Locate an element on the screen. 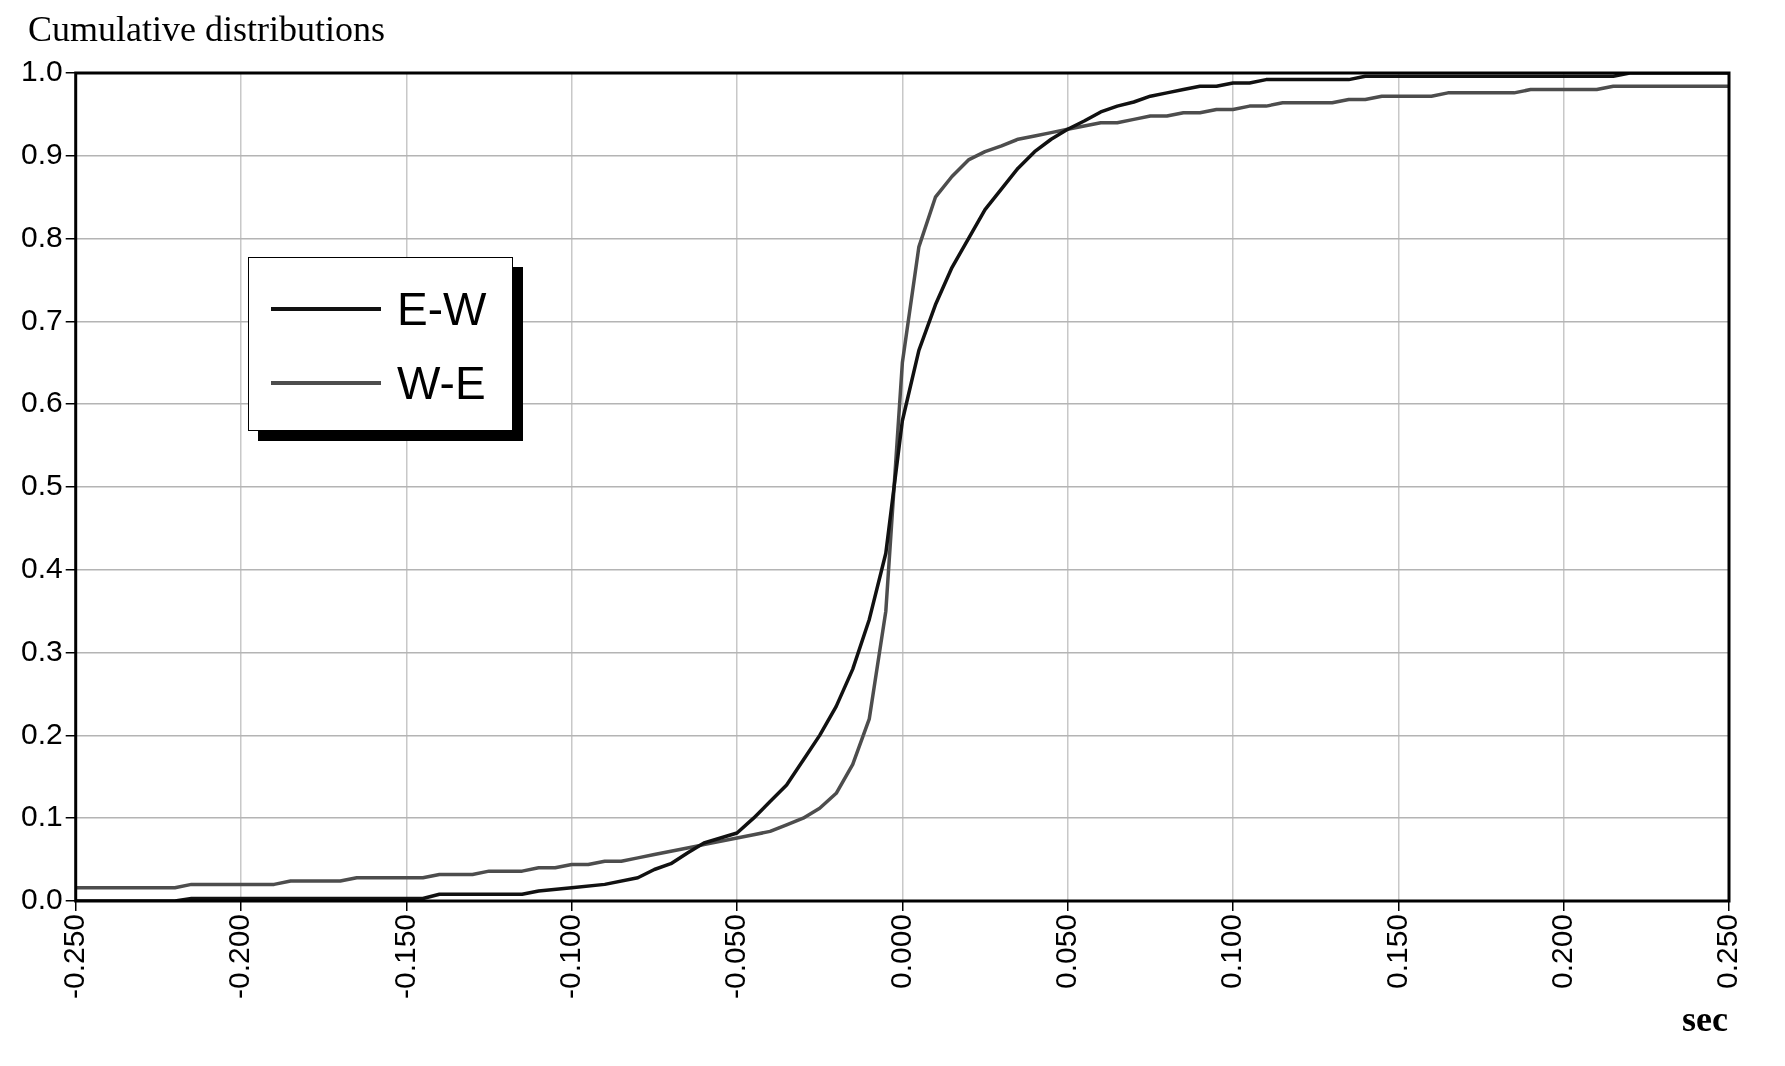 This screenshot has height=1066, width=1785. x-tick-label: 0.150 is located at coordinates (1396, 951).